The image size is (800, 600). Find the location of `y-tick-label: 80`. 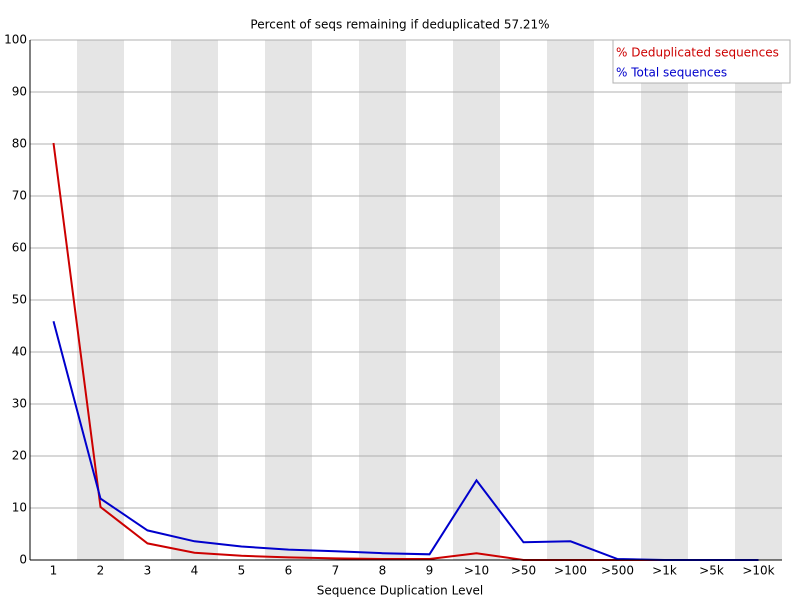

y-tick-label: 80 is located at coordinates (19, 144).